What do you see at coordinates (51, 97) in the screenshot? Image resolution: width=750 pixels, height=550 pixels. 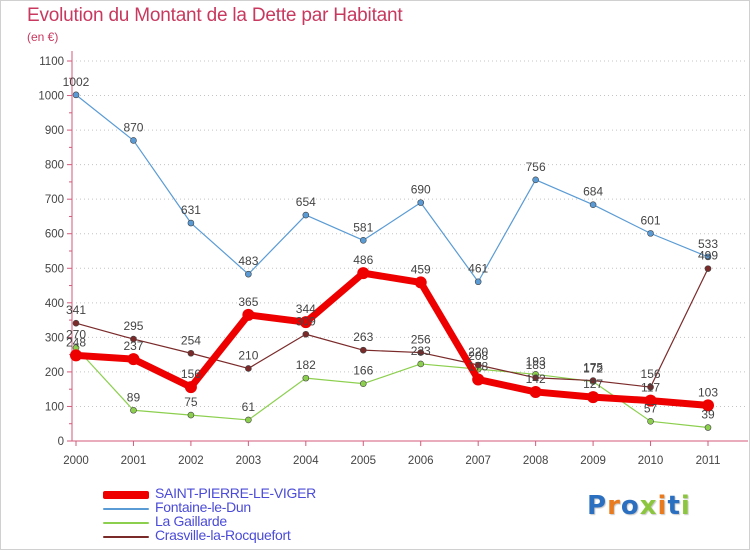 I see `y-tick-label: 1000` at bounding box center [51, 97].